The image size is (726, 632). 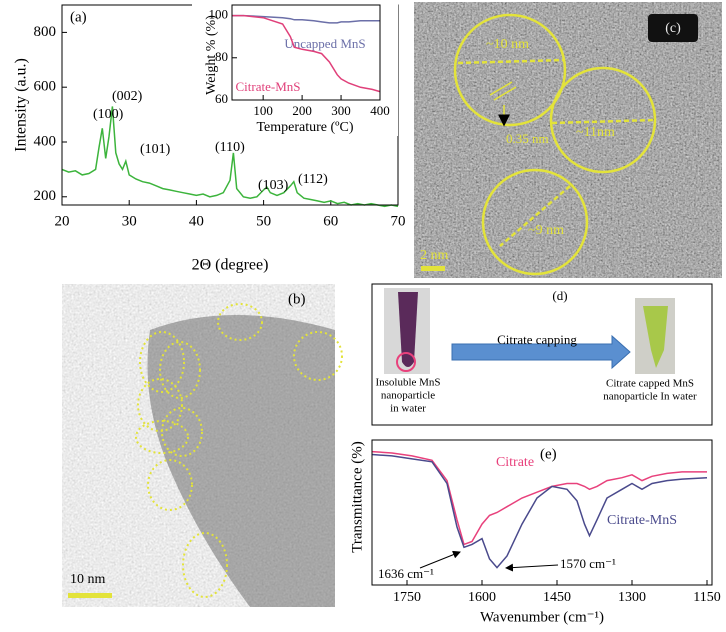 I want to click on inset-background, so click(x=295, y=69).